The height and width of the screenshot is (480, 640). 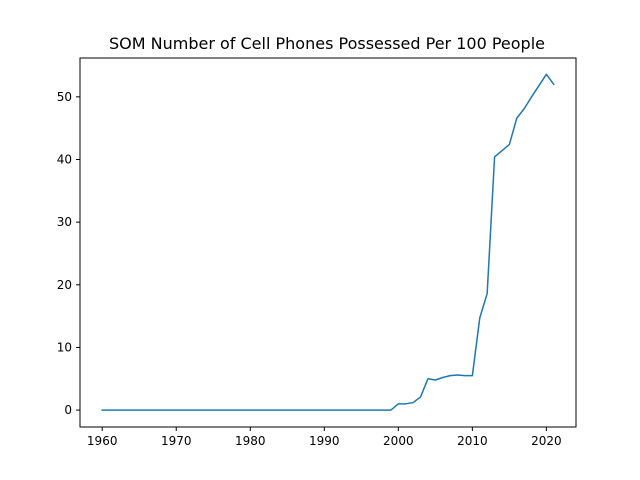 What do you see at coordinates (176, 441) in the screenshot?
I see `x-tick-label: 1970` at bounding box center [176, 441].